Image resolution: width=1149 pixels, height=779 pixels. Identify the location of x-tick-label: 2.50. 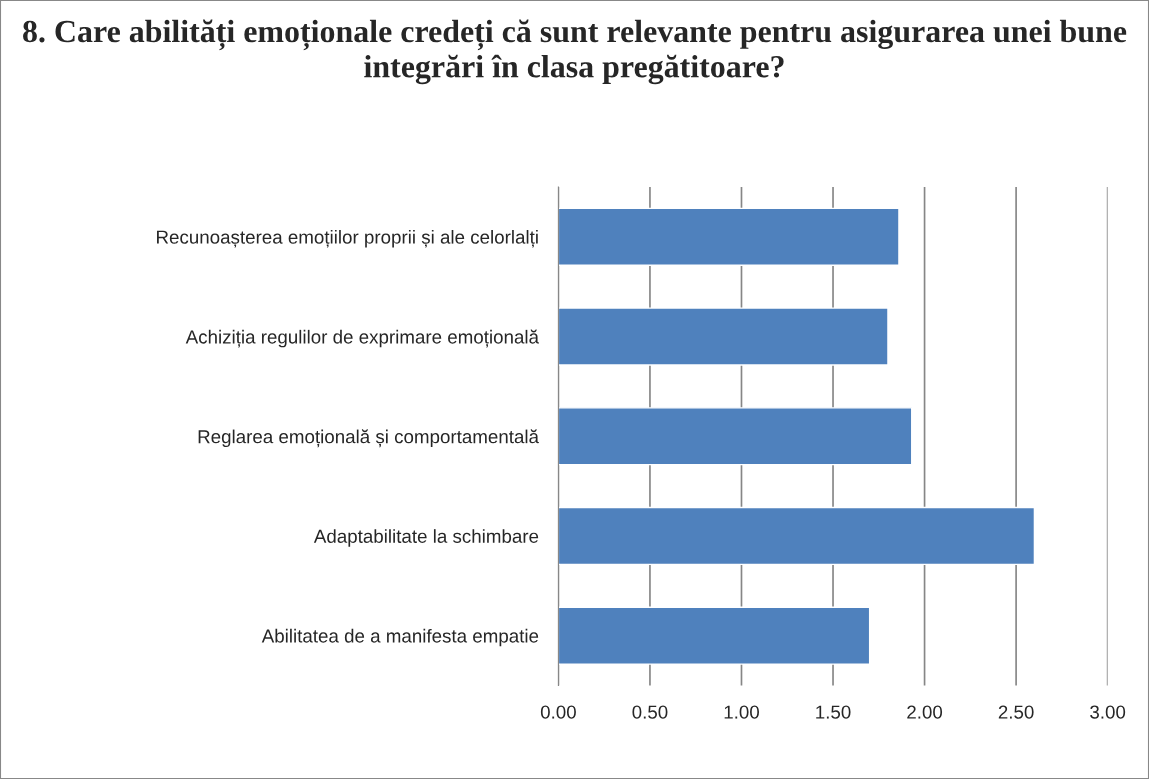
(1016, 712).